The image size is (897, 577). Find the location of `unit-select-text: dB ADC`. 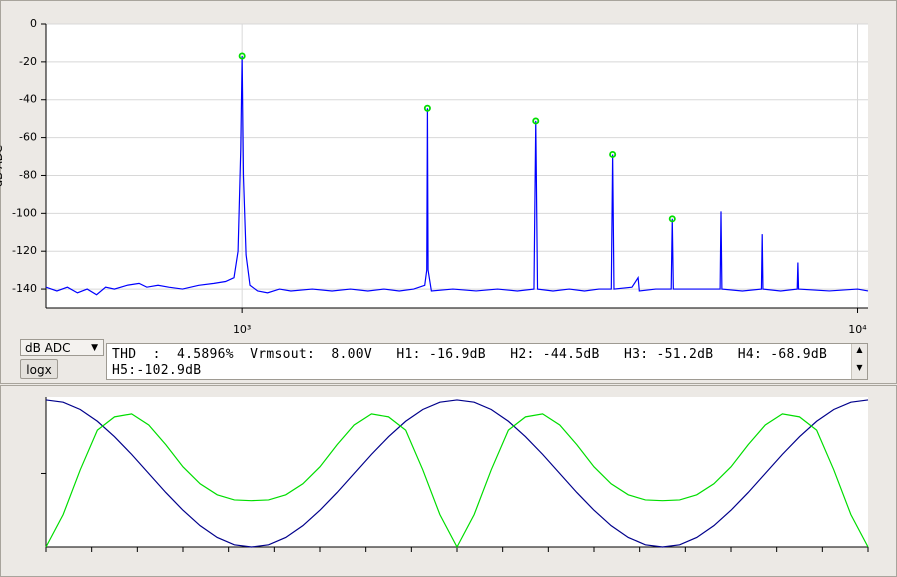

unit-select-text: dB ADC is located at coordinates (48, 348).